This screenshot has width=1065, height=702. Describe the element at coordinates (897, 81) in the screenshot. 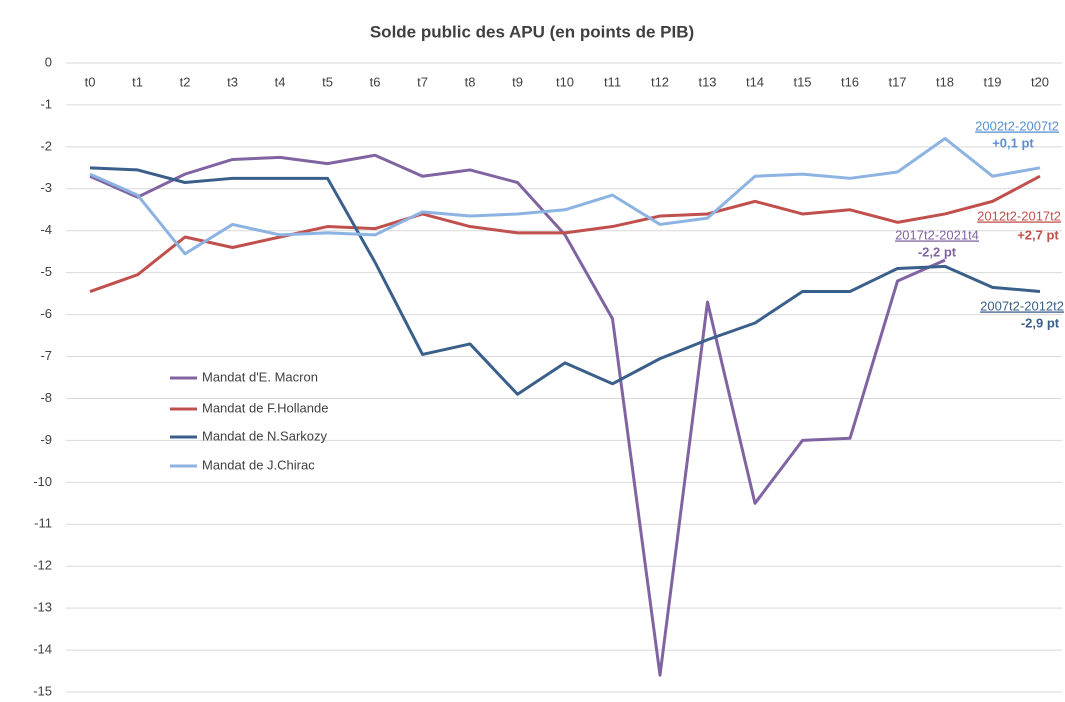

I see `x-tick-label: t17` at that location.